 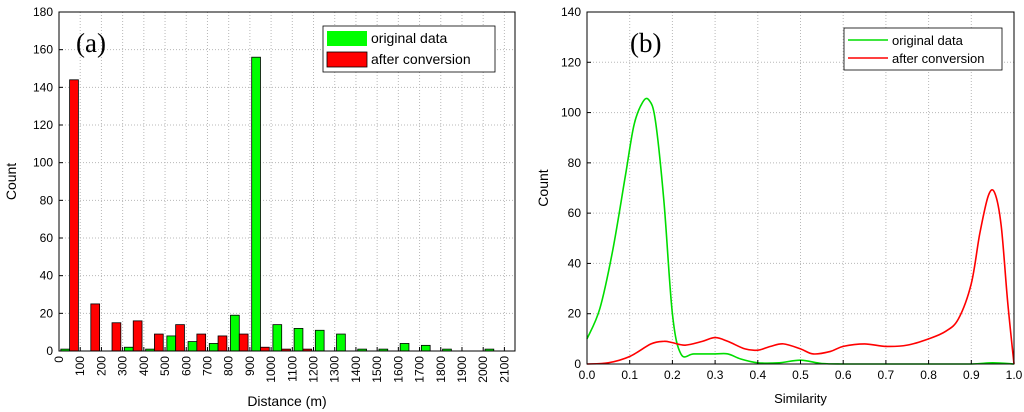 What do you see at coordinates (186, 366) in the screenshot?
I see `x-tick-label: 600` at bounding box center [186, 366].